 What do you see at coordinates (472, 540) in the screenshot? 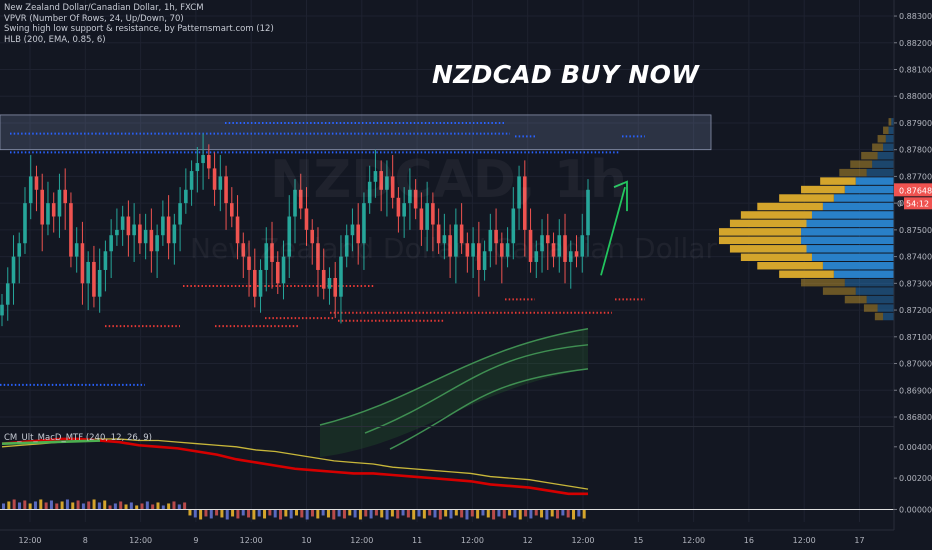
I see `time-axis-label: 12:00` at bounding box center [472, 540].